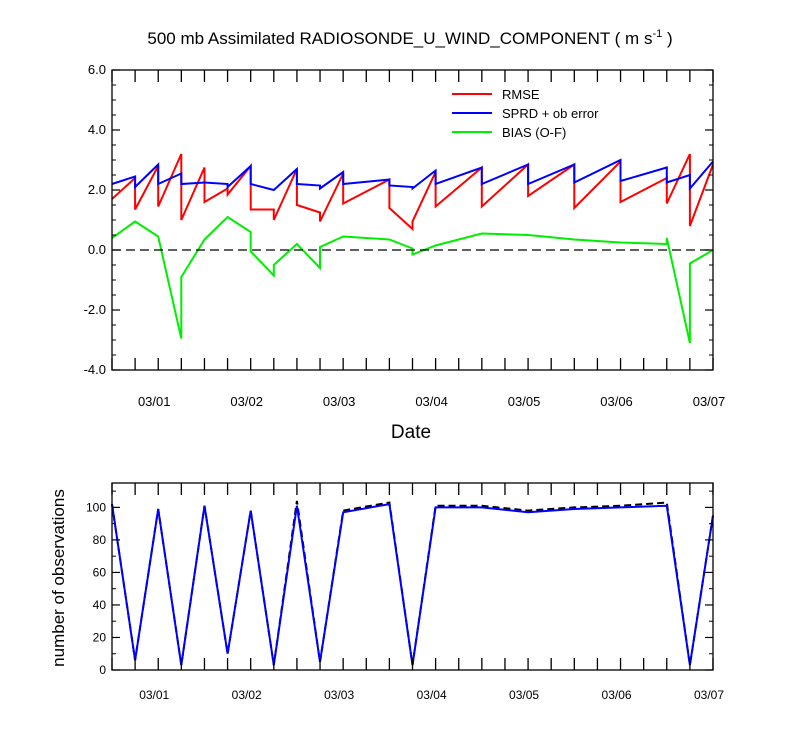  Describe the element at coordinates (100, 540) in the screenshot. I see `y-tick-label: 80` at that location.